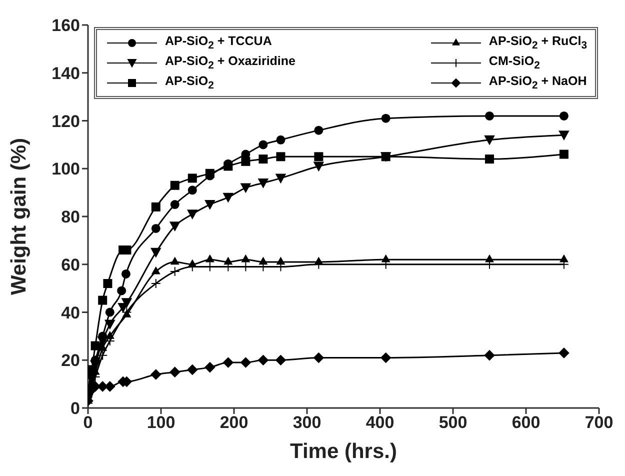 The height and width of the screenshot is (476, 625). I want to click on x-tick-label: 100, so click(161, 422).